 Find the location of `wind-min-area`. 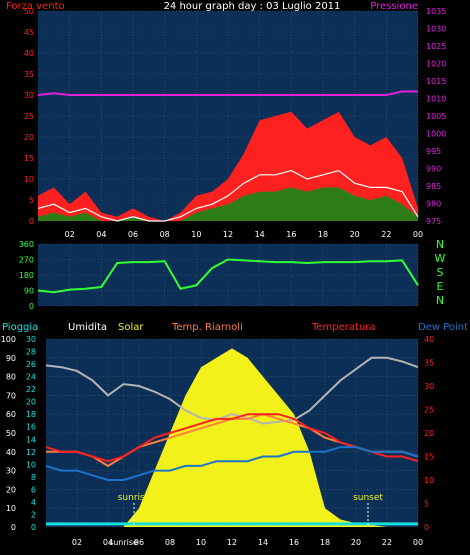

wind-min-area is located at coordinates (228, 204).